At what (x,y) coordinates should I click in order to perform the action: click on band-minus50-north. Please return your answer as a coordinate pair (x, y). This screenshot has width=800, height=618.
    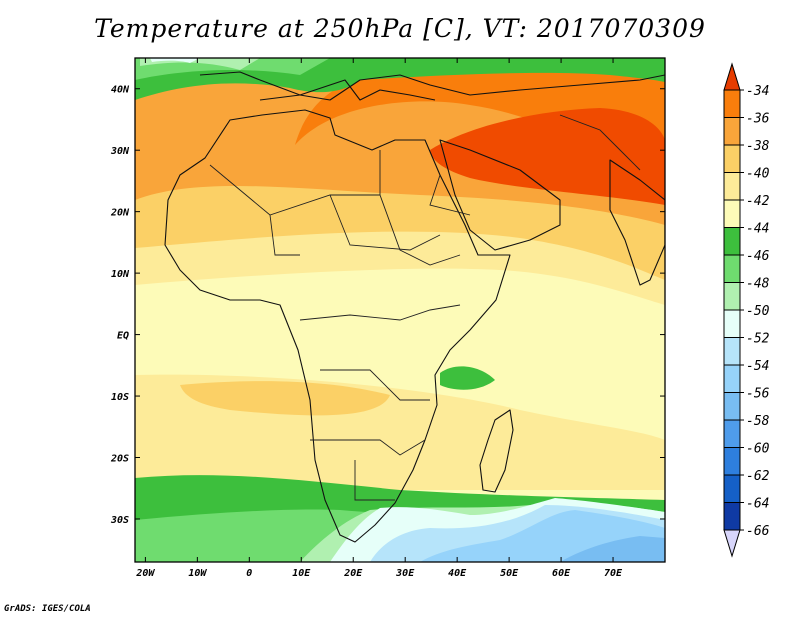
    Looking at the image, I should click on (200, 64).